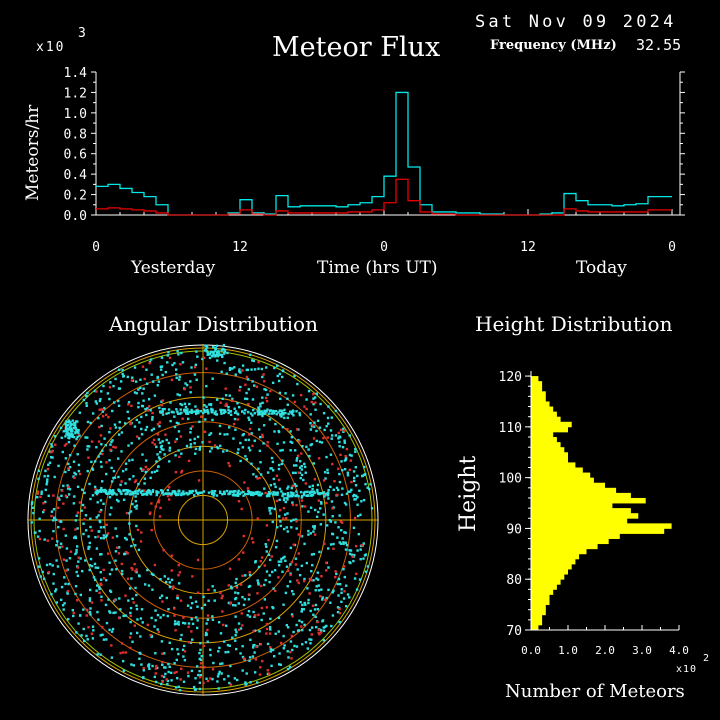 Image resolution: width=720 pixels, height=720 pixels. What do you see at coordinates (706, 658) in the screenshot?
I see `height-x-exponent: 2` at bounding box center [706, 658].